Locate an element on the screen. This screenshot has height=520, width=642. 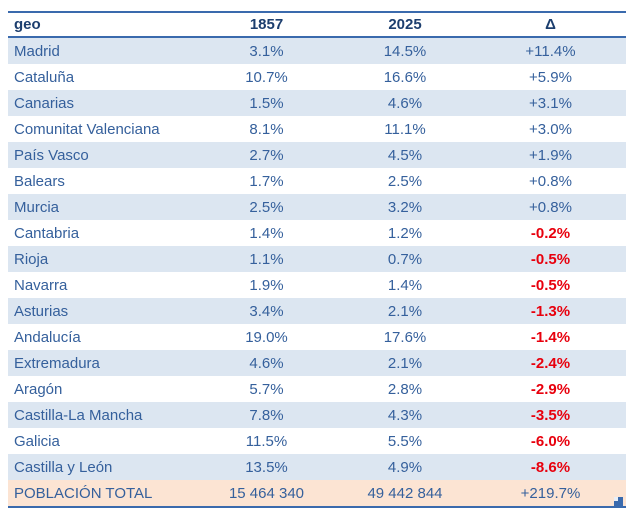
value-1857-cell: 3.1% is located at coordinates (266, 50).